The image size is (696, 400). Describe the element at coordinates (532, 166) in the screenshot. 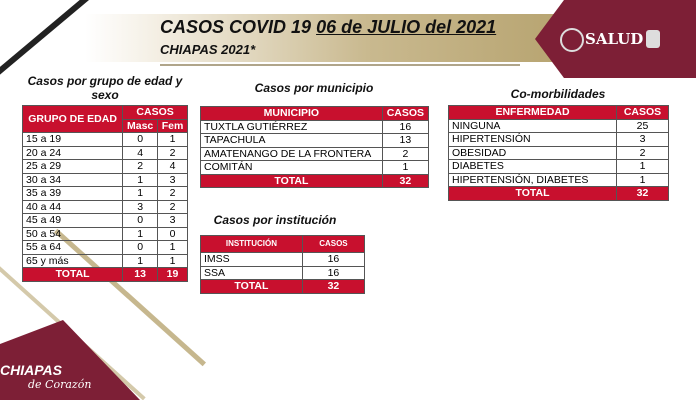

I see `cell-label: DIABETES` at that location.